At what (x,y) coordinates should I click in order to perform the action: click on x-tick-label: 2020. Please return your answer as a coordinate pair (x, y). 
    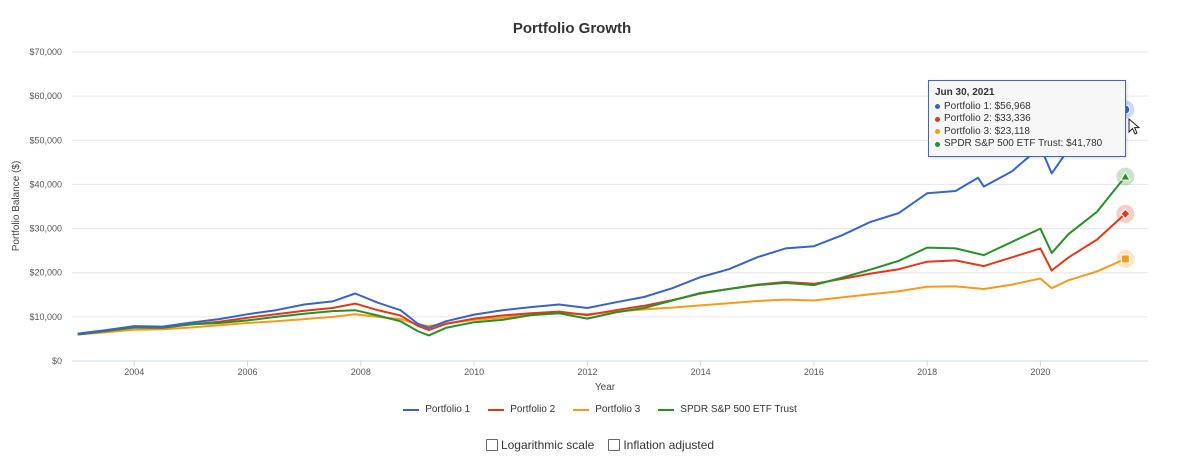
    Looking at the image, I should click on (1040, 372).